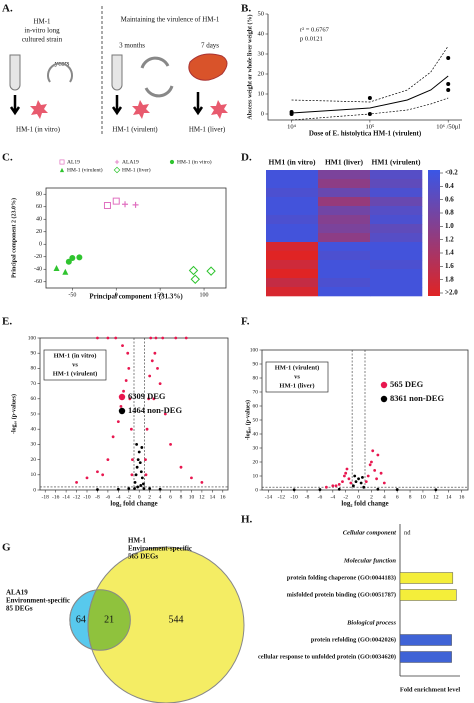  I want to click on y-tick-label: 100, so click(32, 338).